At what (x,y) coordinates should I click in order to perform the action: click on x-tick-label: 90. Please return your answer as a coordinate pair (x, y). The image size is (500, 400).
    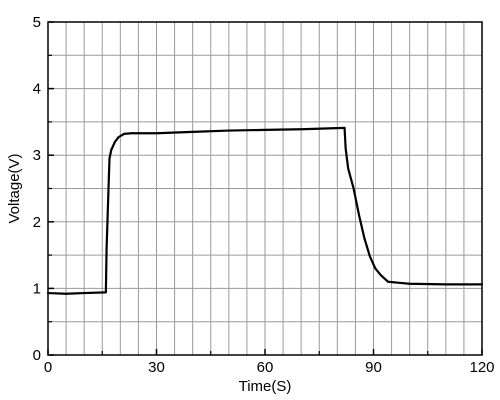
    Looking at the image, I should click on (373, 367).